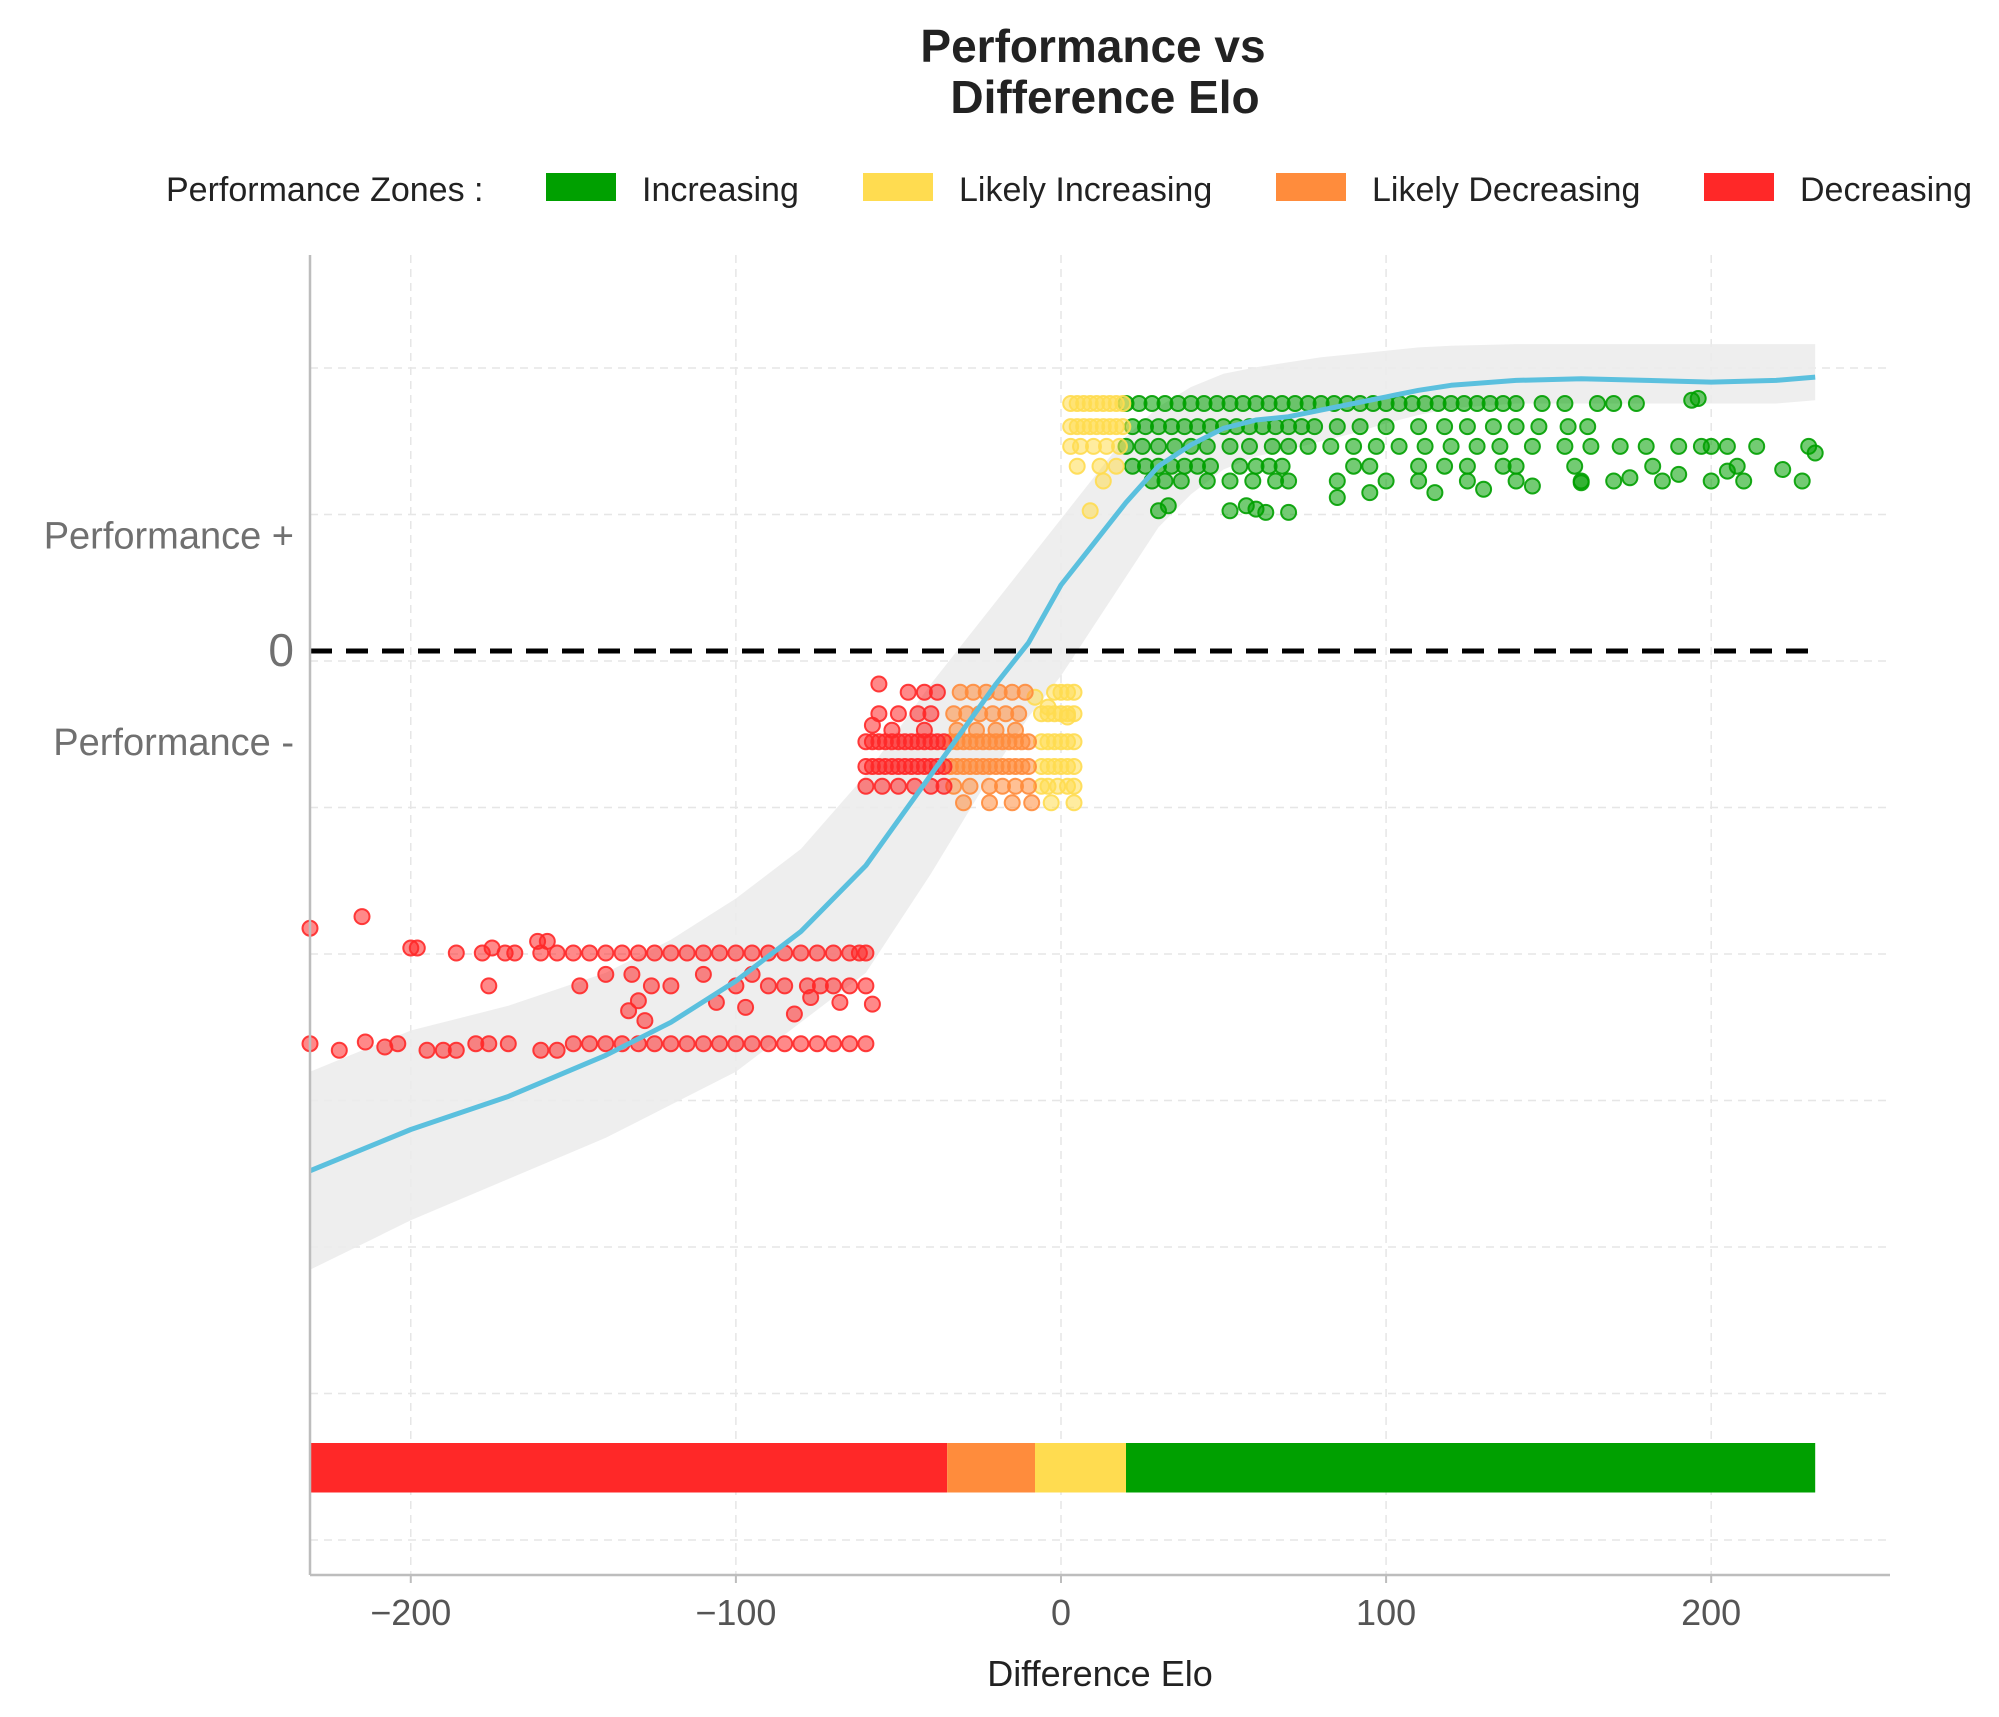  Describe the element at coordinates (1886, 190) in the screenshot. I see `legend-label-decreasing: Decreasing` at that location.